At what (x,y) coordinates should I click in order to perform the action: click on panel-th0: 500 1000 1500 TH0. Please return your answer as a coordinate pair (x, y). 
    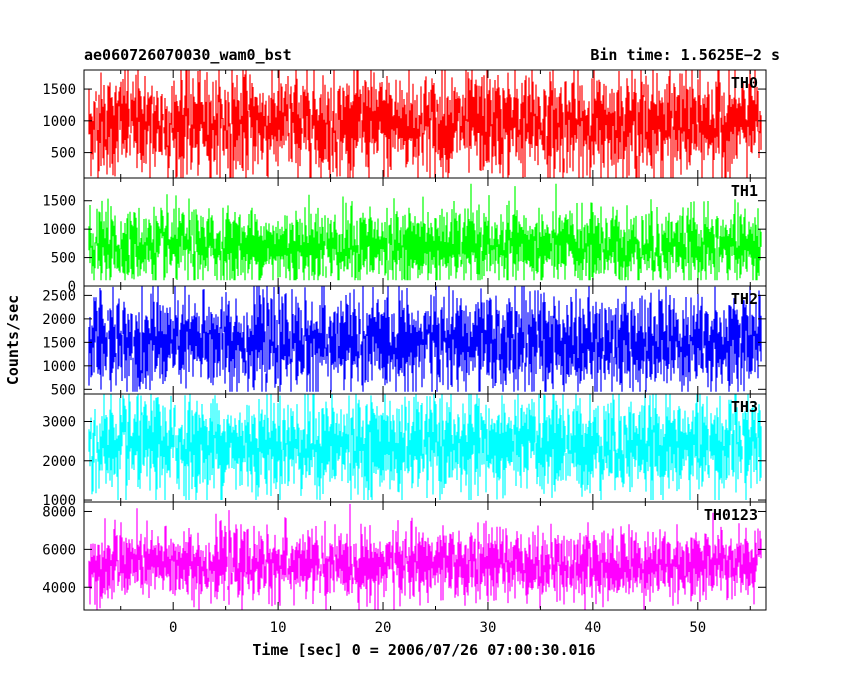
    Looking at the image, I should click on (404, 124).